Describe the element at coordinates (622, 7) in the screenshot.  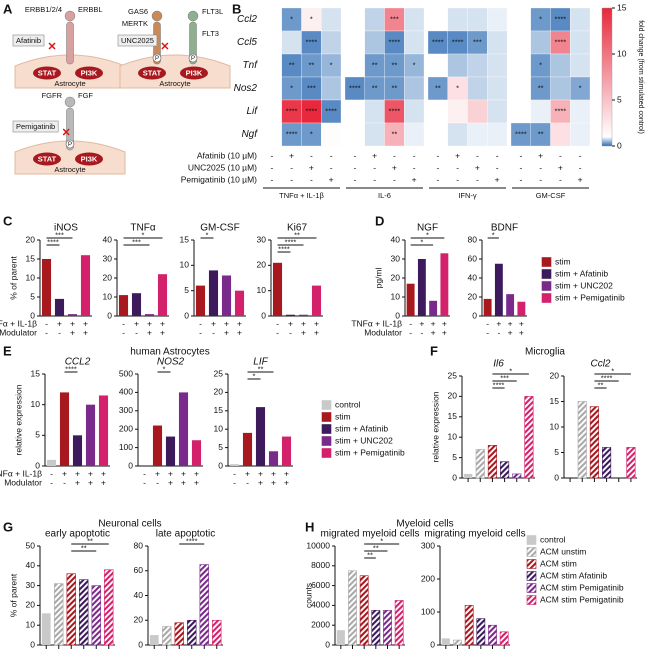
I see `colorbar-tick-label: 15` at that location.